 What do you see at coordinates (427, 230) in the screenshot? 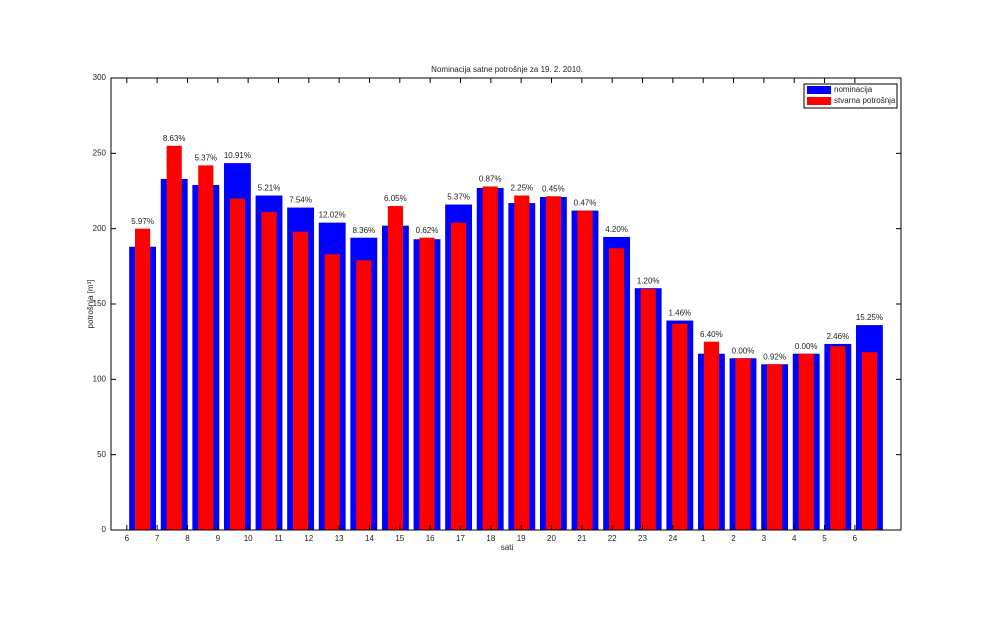
I see `bar-annotation: 0.62%` at bounding box center [427, 230].